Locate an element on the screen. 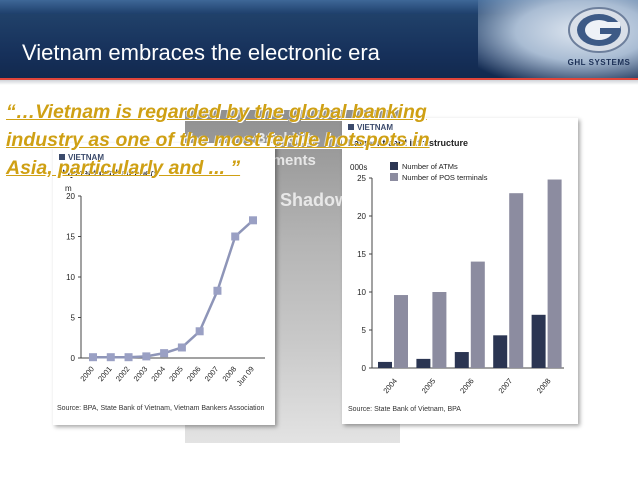  photo-word-3: Shadow is located at coordinates (315, 200).